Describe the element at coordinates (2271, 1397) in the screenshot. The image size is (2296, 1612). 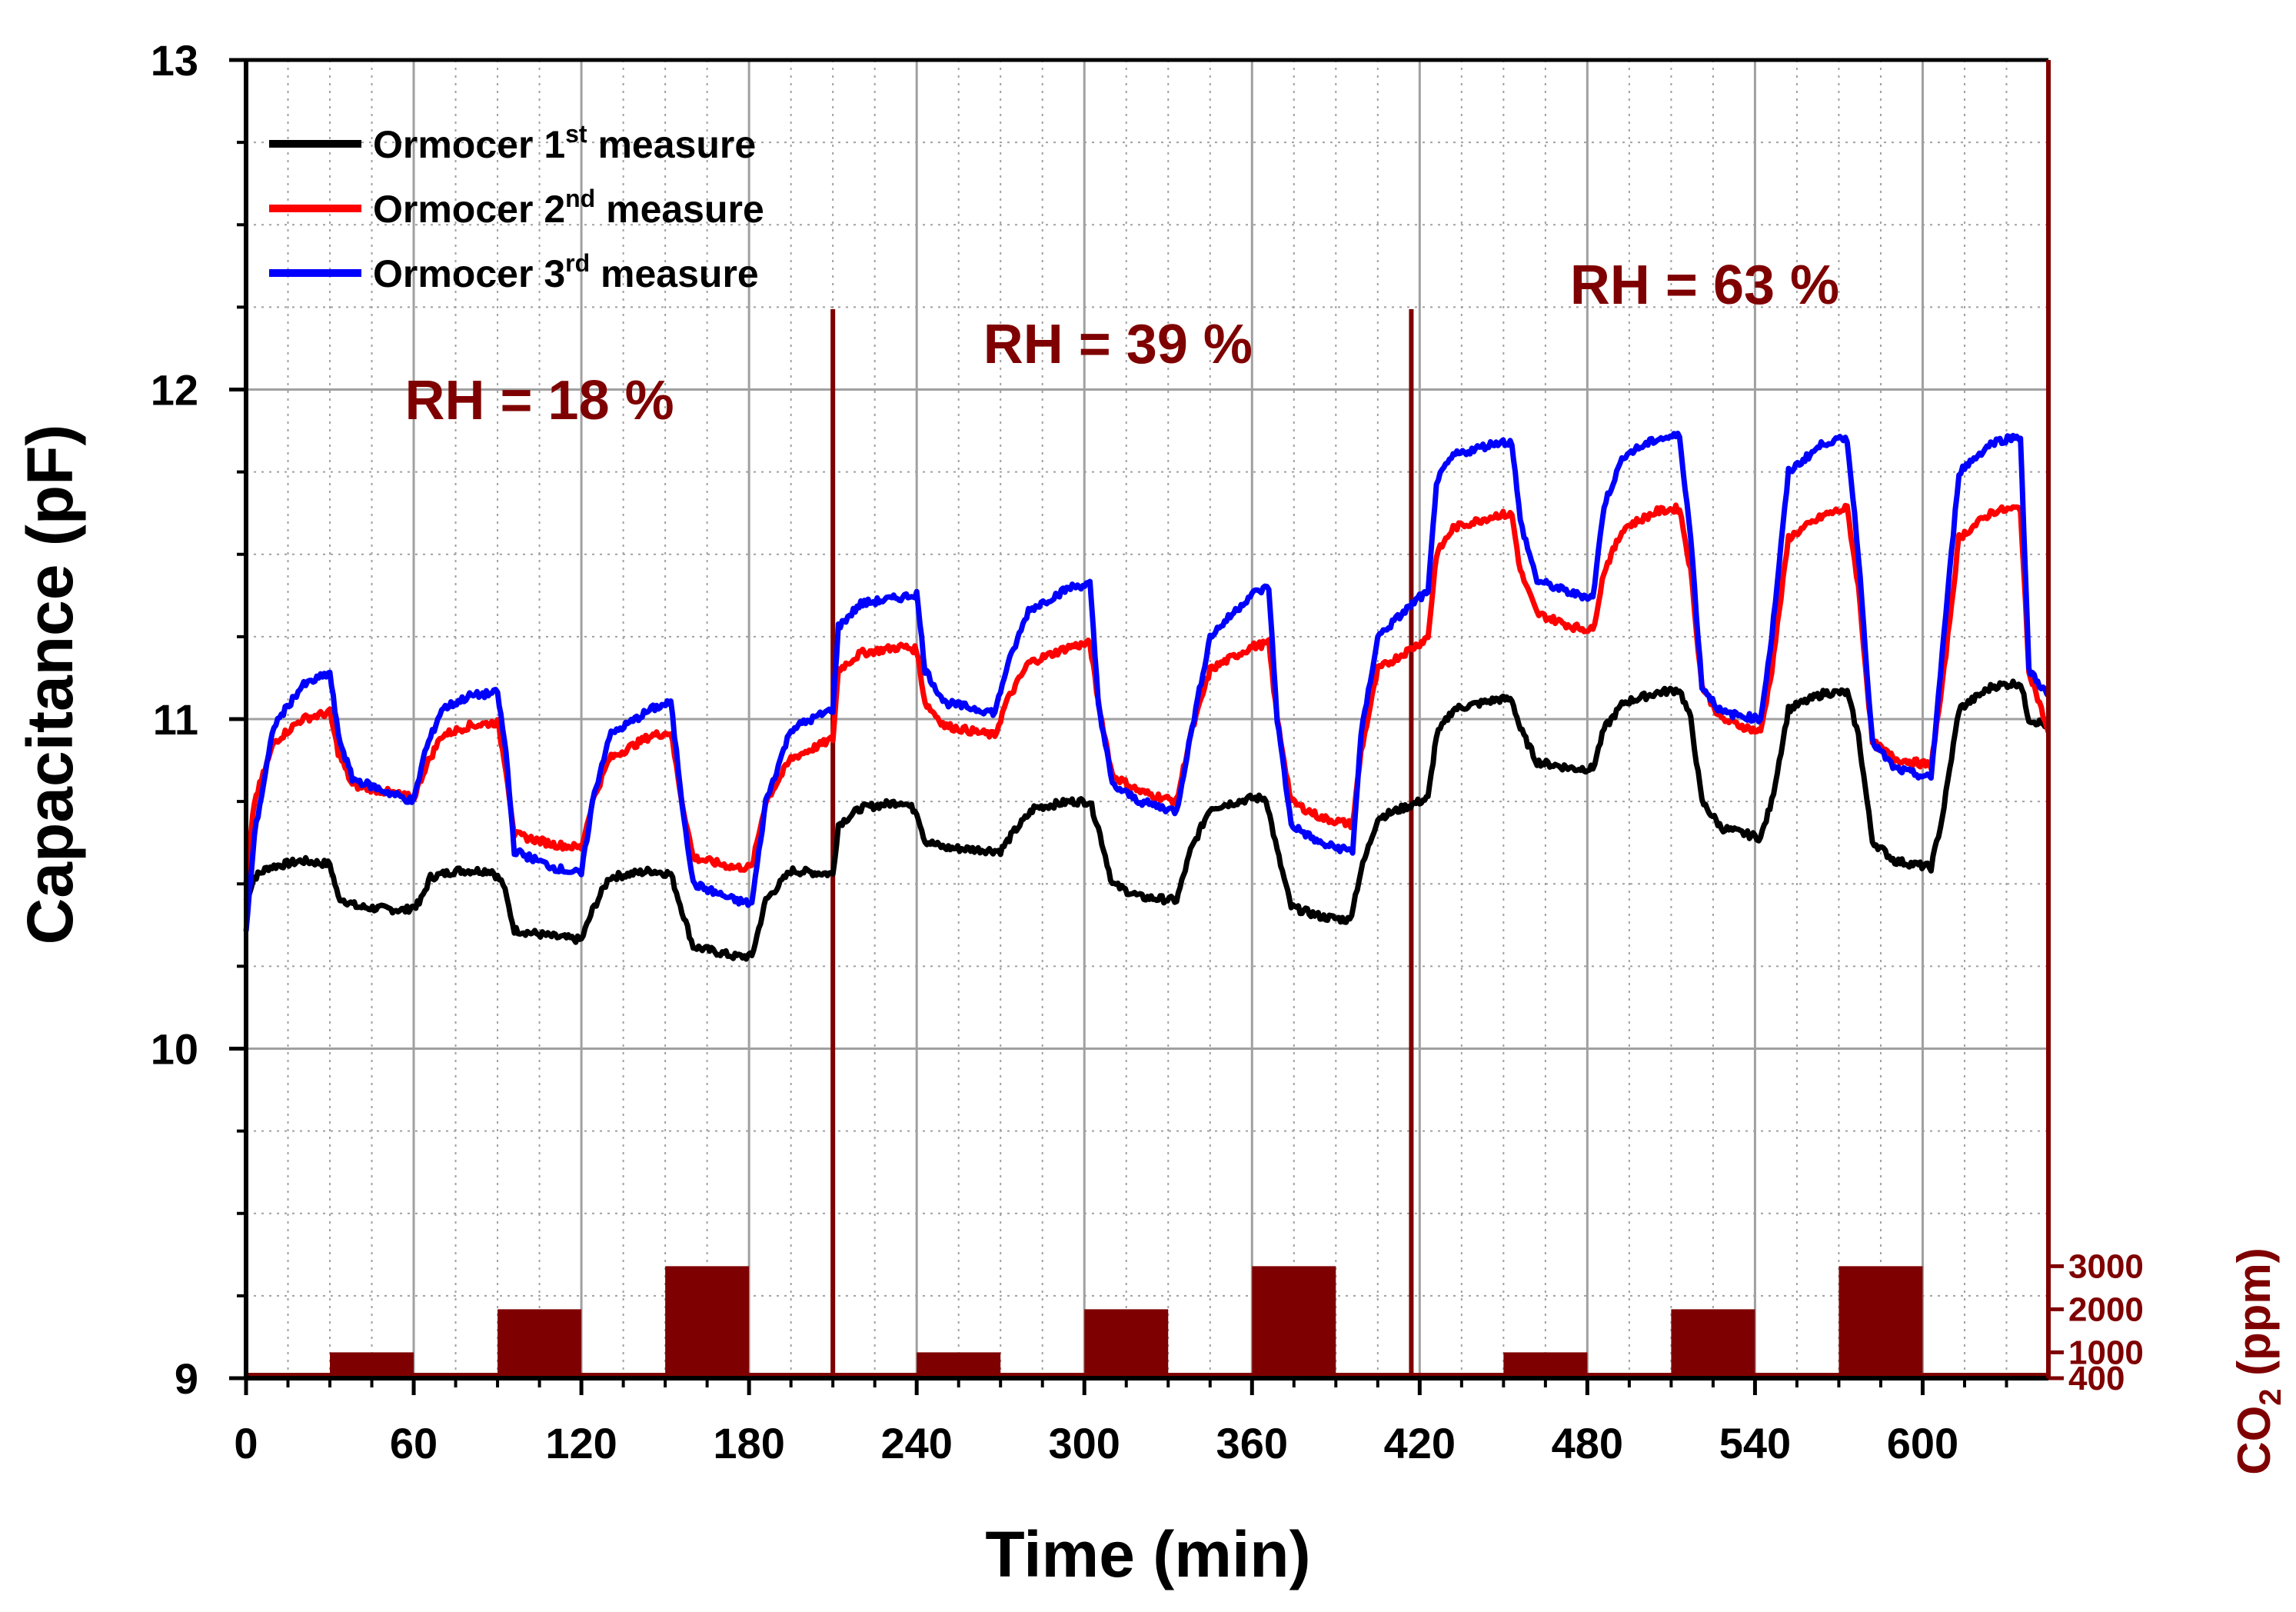
I see `y2-axis-title-sub: 2` at that location.